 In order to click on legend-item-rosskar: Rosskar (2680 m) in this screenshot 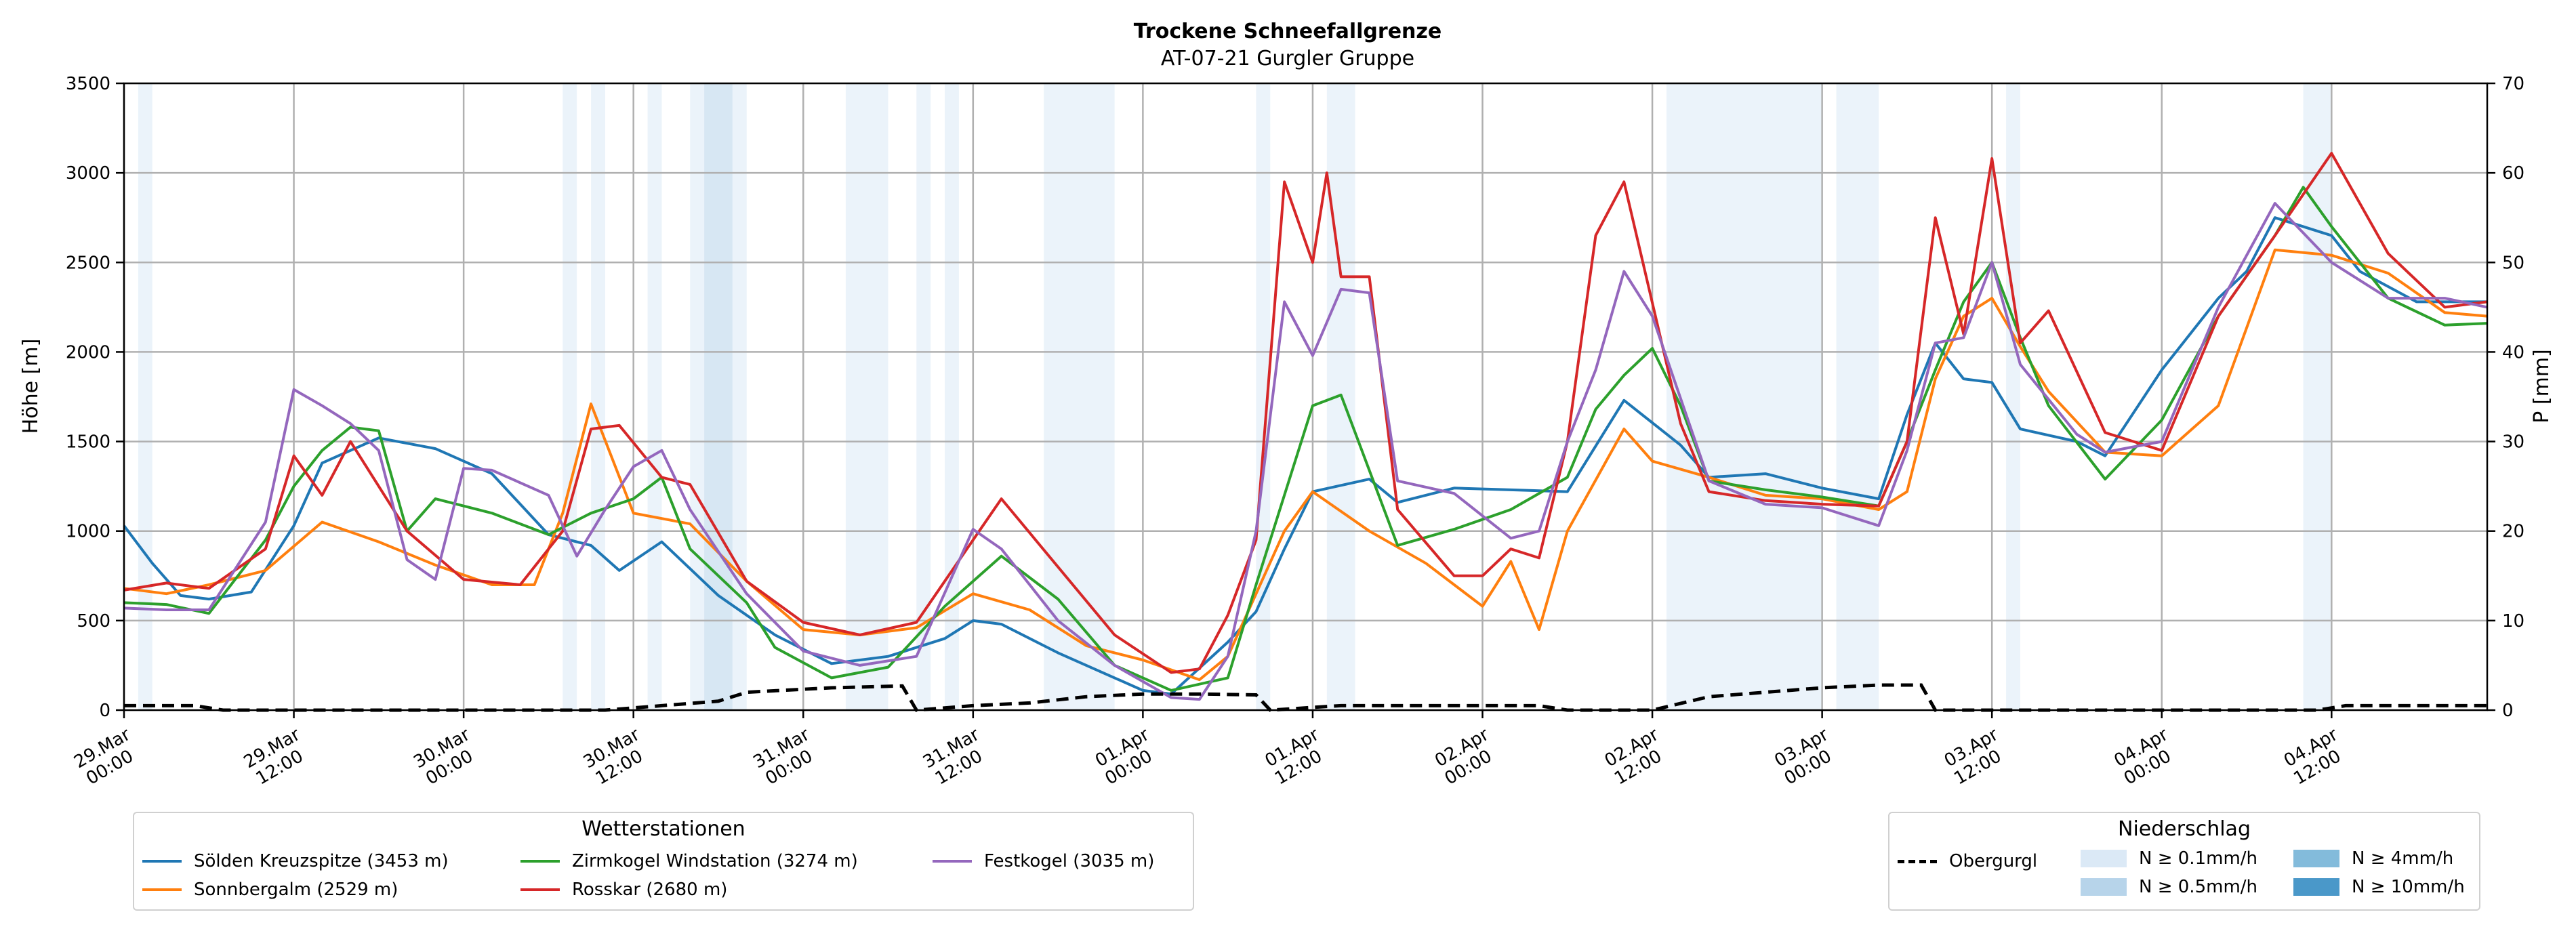, I will do `click(624, 890)`.